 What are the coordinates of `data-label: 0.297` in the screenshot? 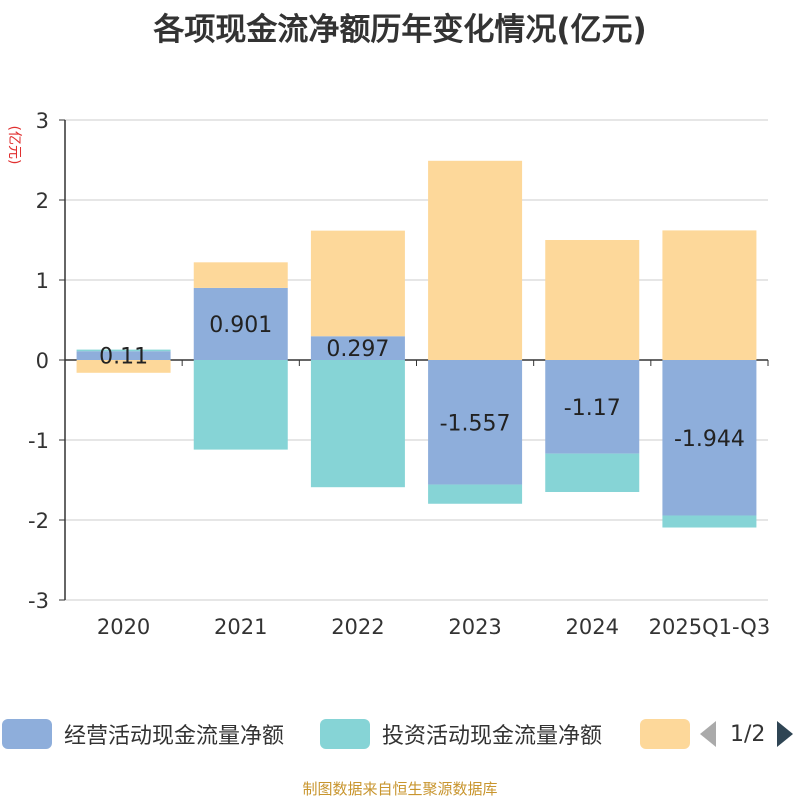 It's located at (357, 349).